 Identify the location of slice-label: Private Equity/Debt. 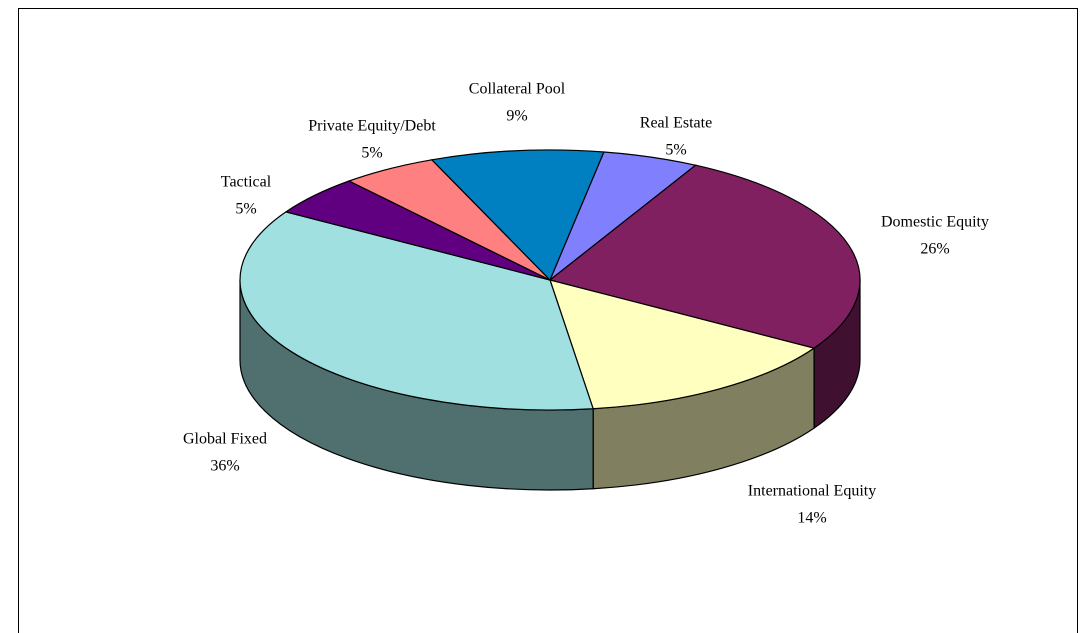
(372, 126).